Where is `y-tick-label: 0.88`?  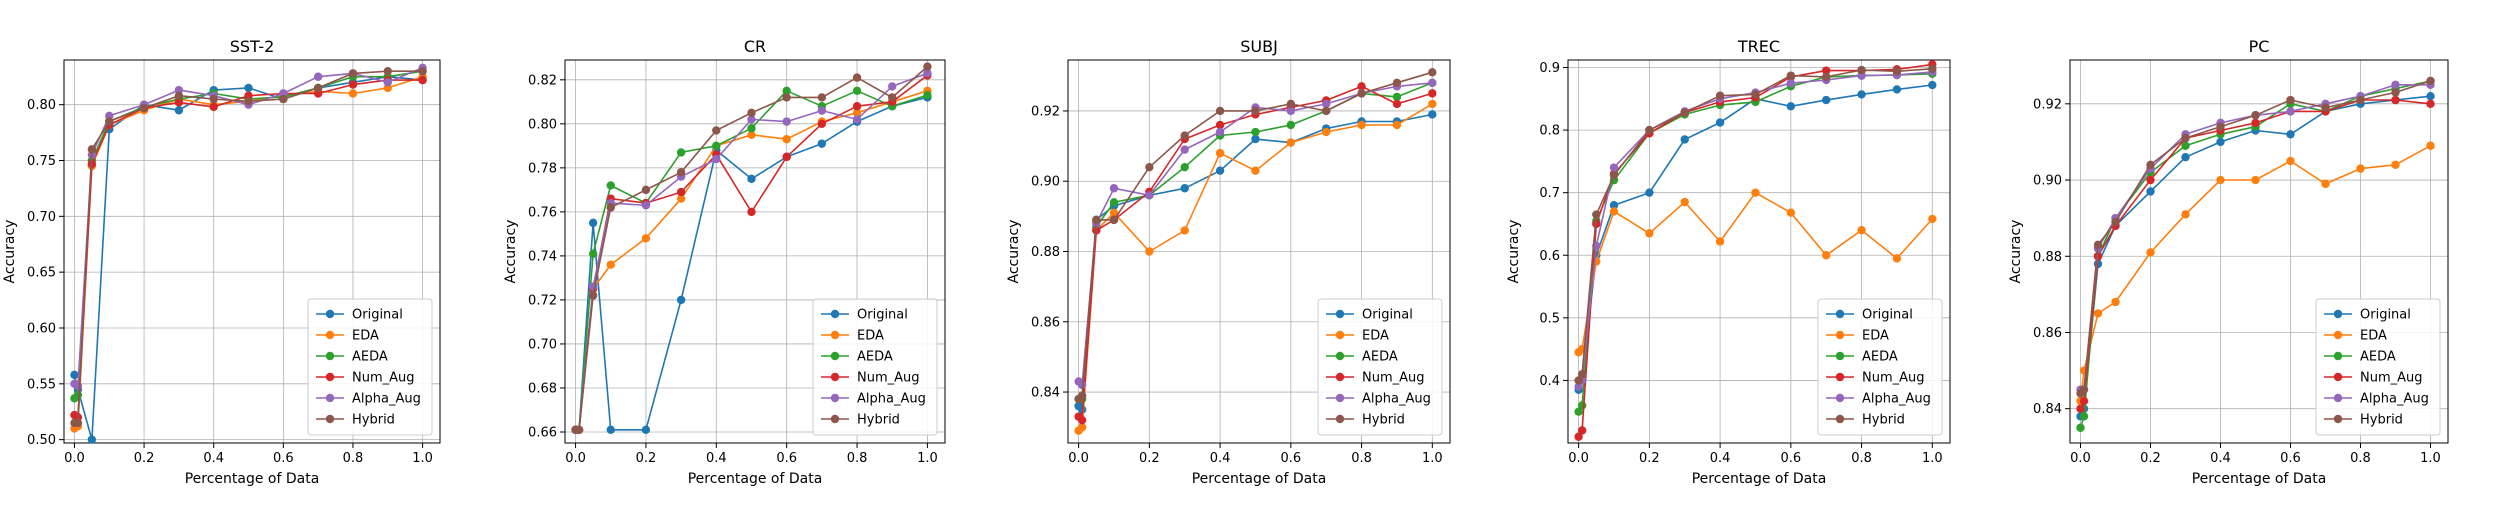
y-tick-label: 0.88 is located at coordinates (2047, 257).